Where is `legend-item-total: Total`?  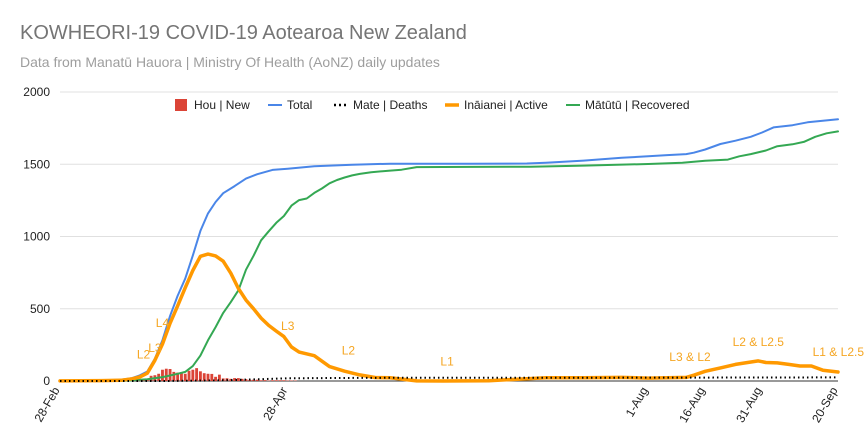 legend-item-total: Total is located at coordinates (290, 105).